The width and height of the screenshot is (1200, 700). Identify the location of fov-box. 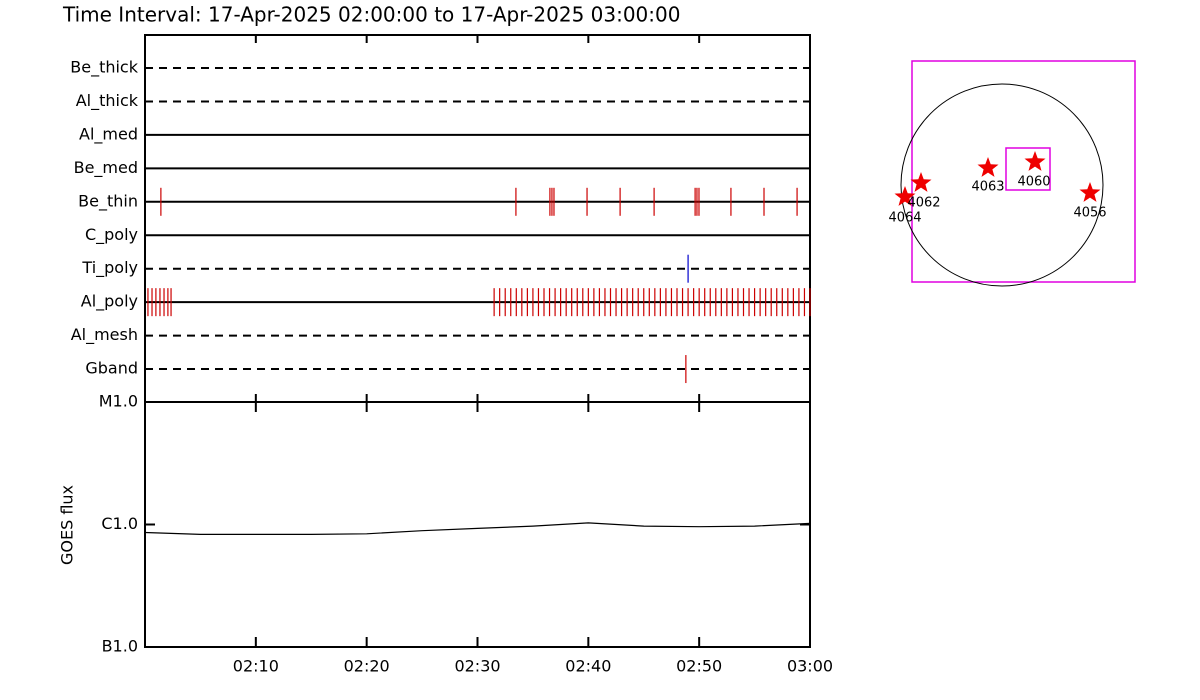
(1023, 171).